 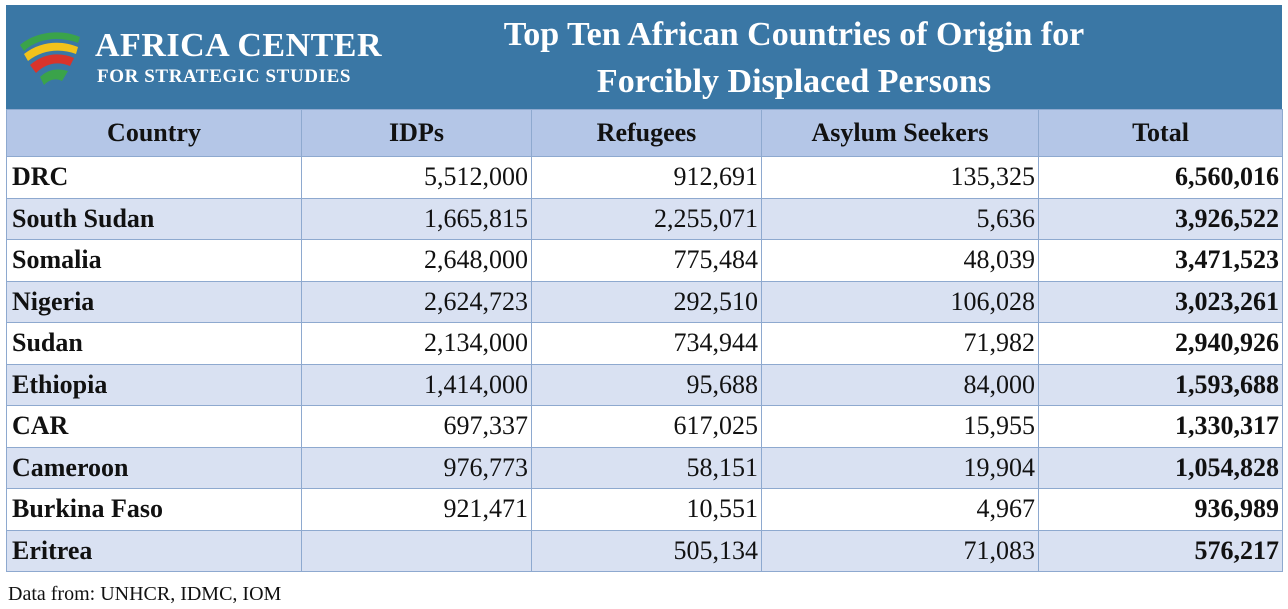 What do you see at coordinates (900, 426) in the screenshot?
I see `cell-asylum-seekers: 15,955` at bounding box center [900, 426].